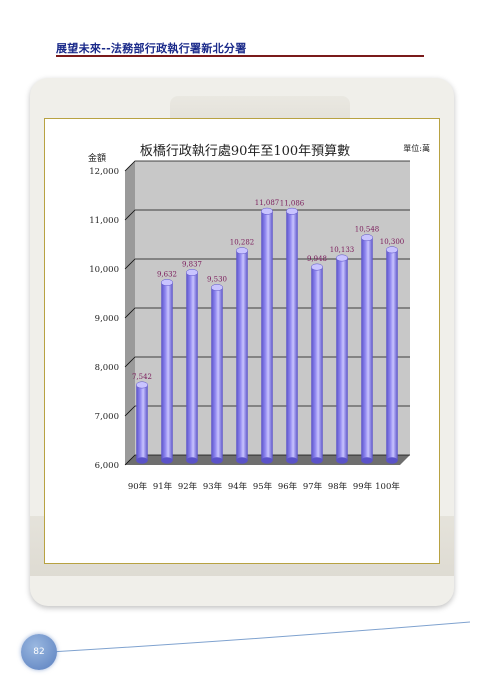 The image size is (480, 679). Describe the element at coordinates (151, 48) in the screenshot. I see `page-header-title: 展望未來--法務部行政執行署新北分署` at that location.